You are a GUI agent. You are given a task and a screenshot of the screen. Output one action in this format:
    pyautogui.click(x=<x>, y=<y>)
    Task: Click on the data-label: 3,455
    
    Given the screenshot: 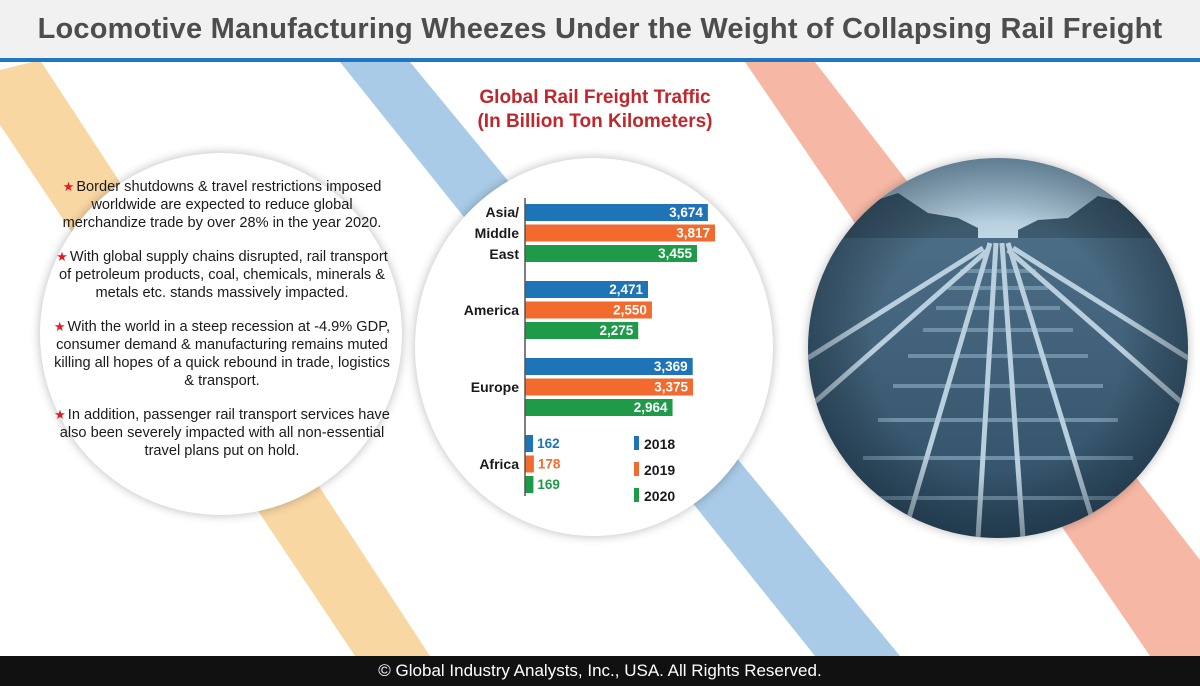 What is the action you would take?
    pyautogui.click(x=675, y=253)
    